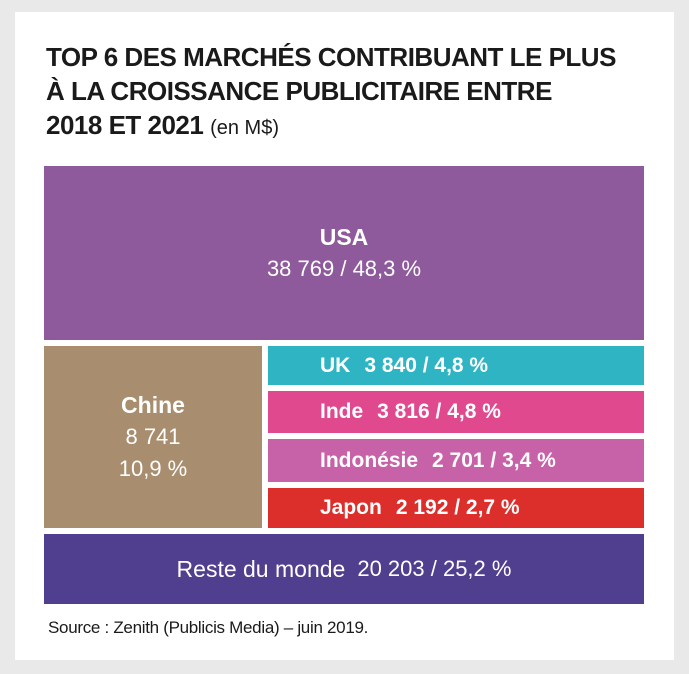 This screenshot has height=674, width=689. I want to click on title-year: 2018 ET 2021, so click(125, 125).